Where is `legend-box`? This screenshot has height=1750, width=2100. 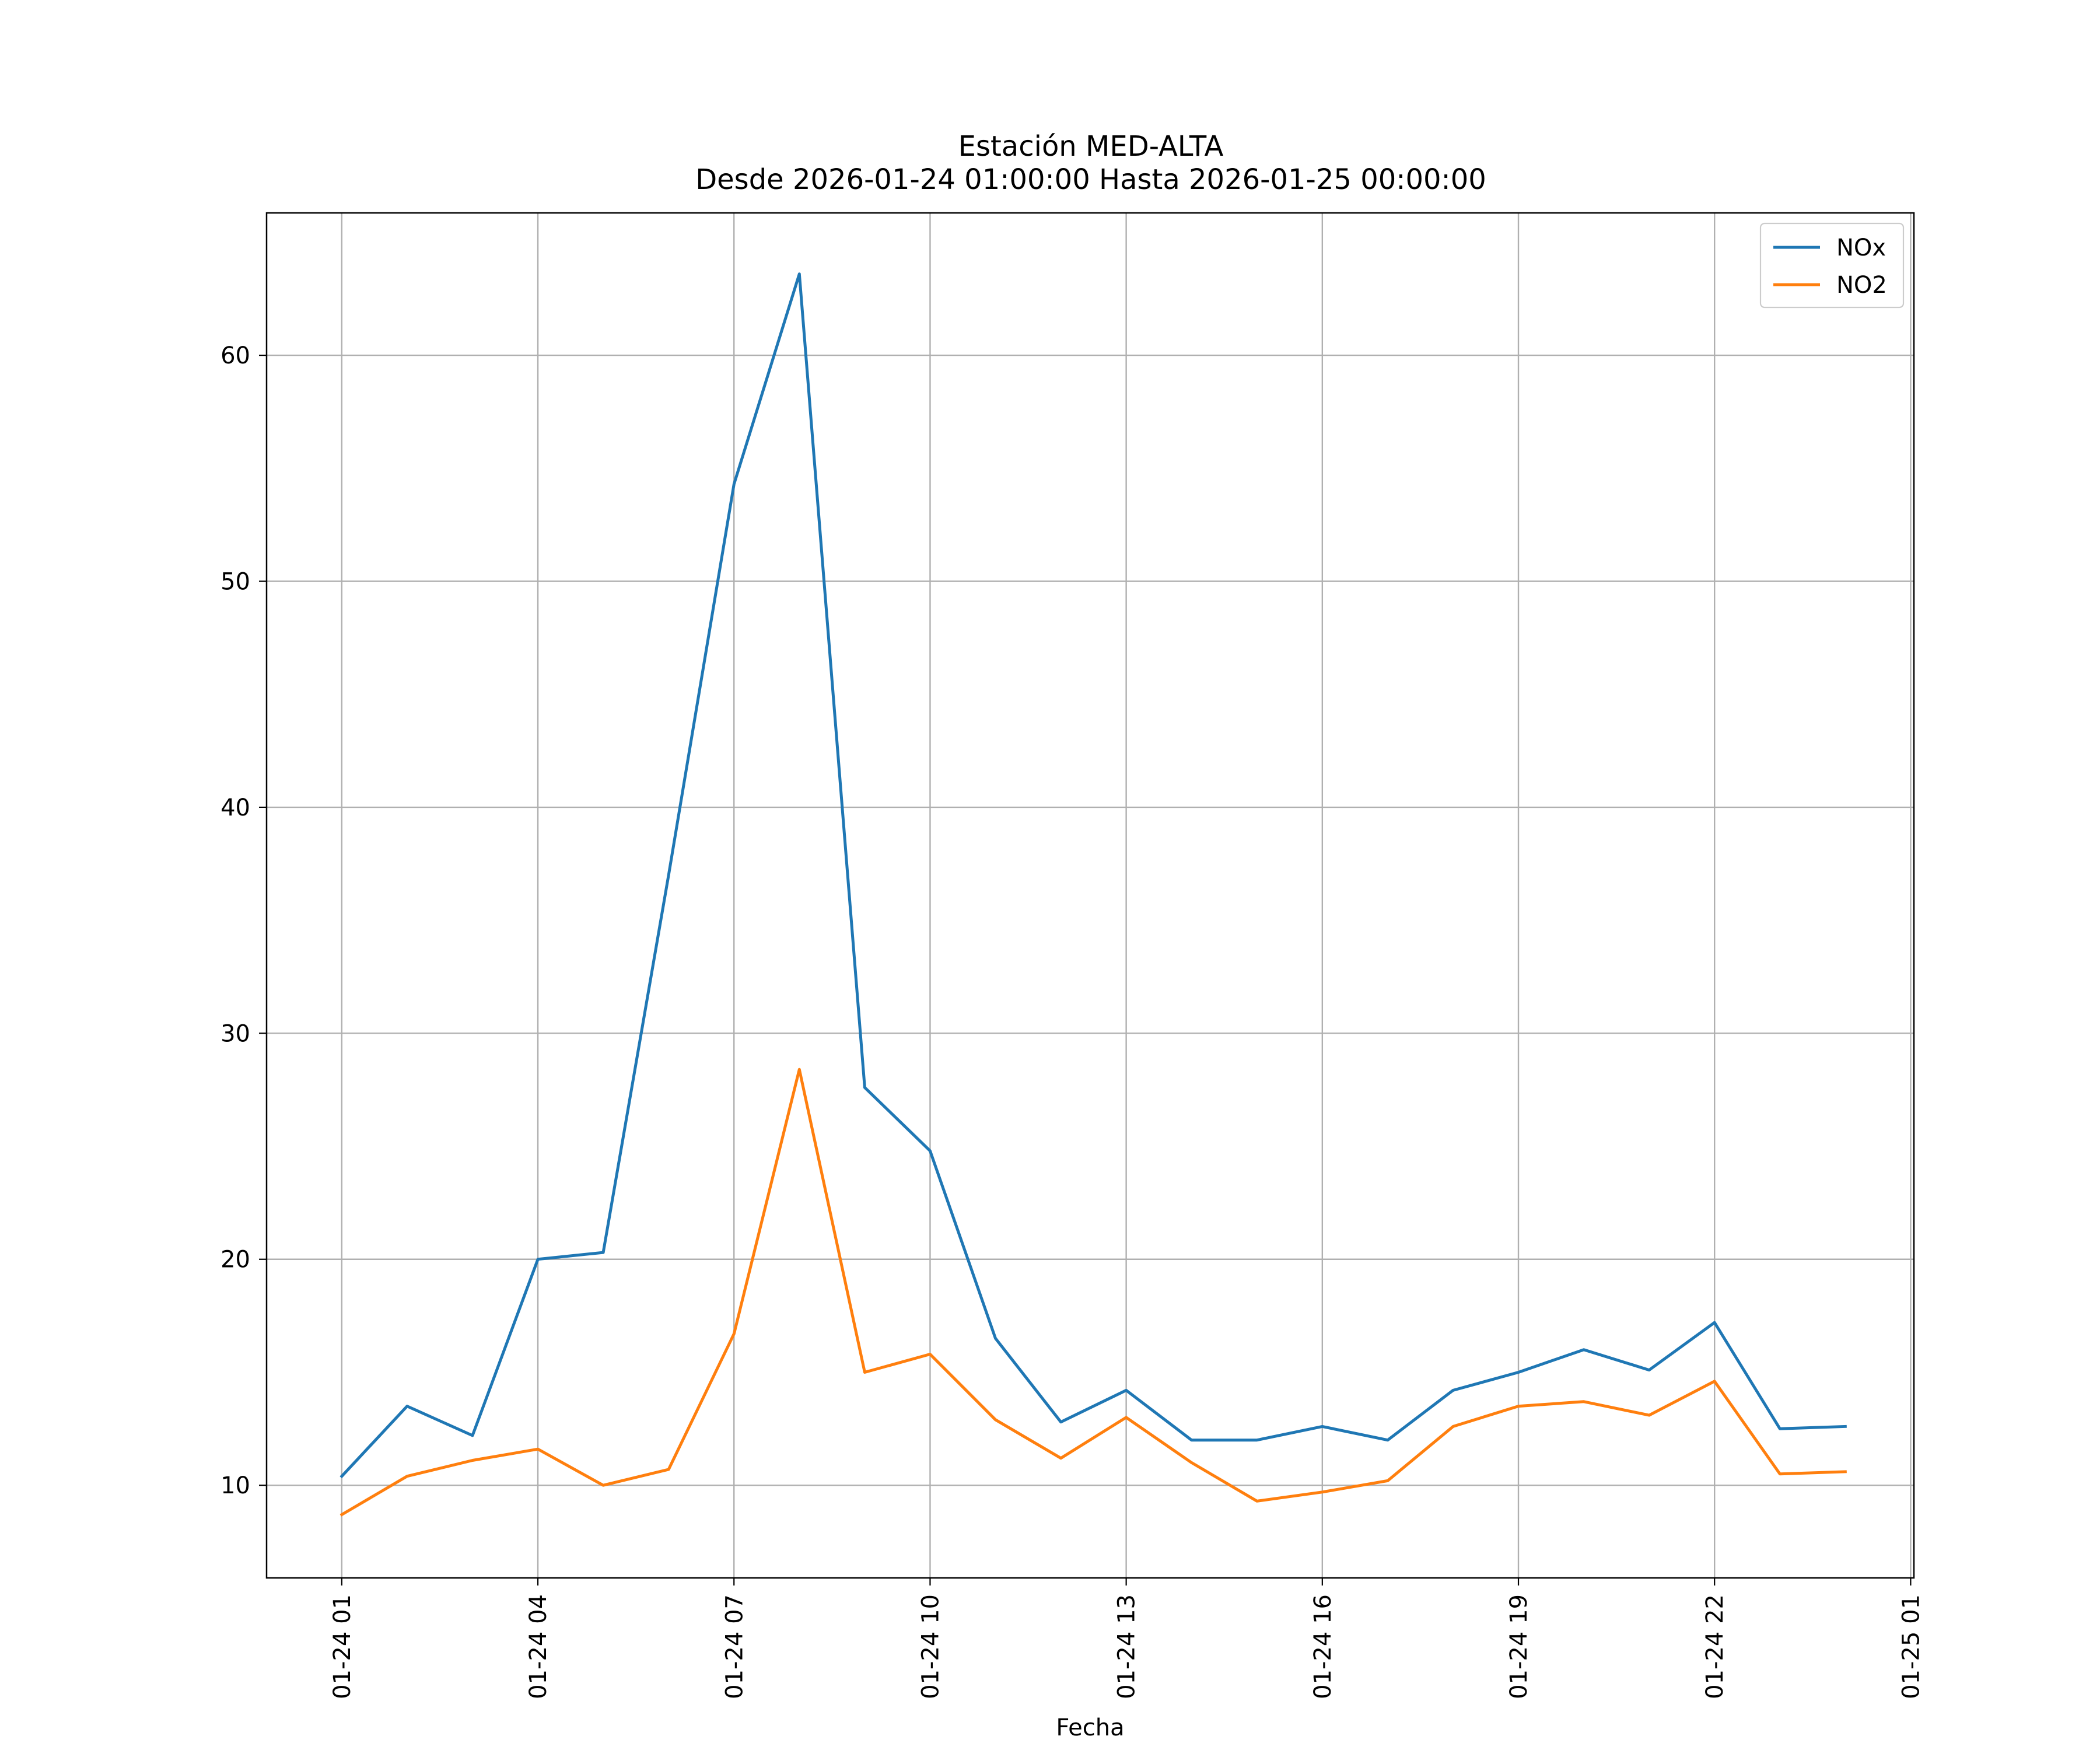 legend-box is located at coordinates (1832, 265).